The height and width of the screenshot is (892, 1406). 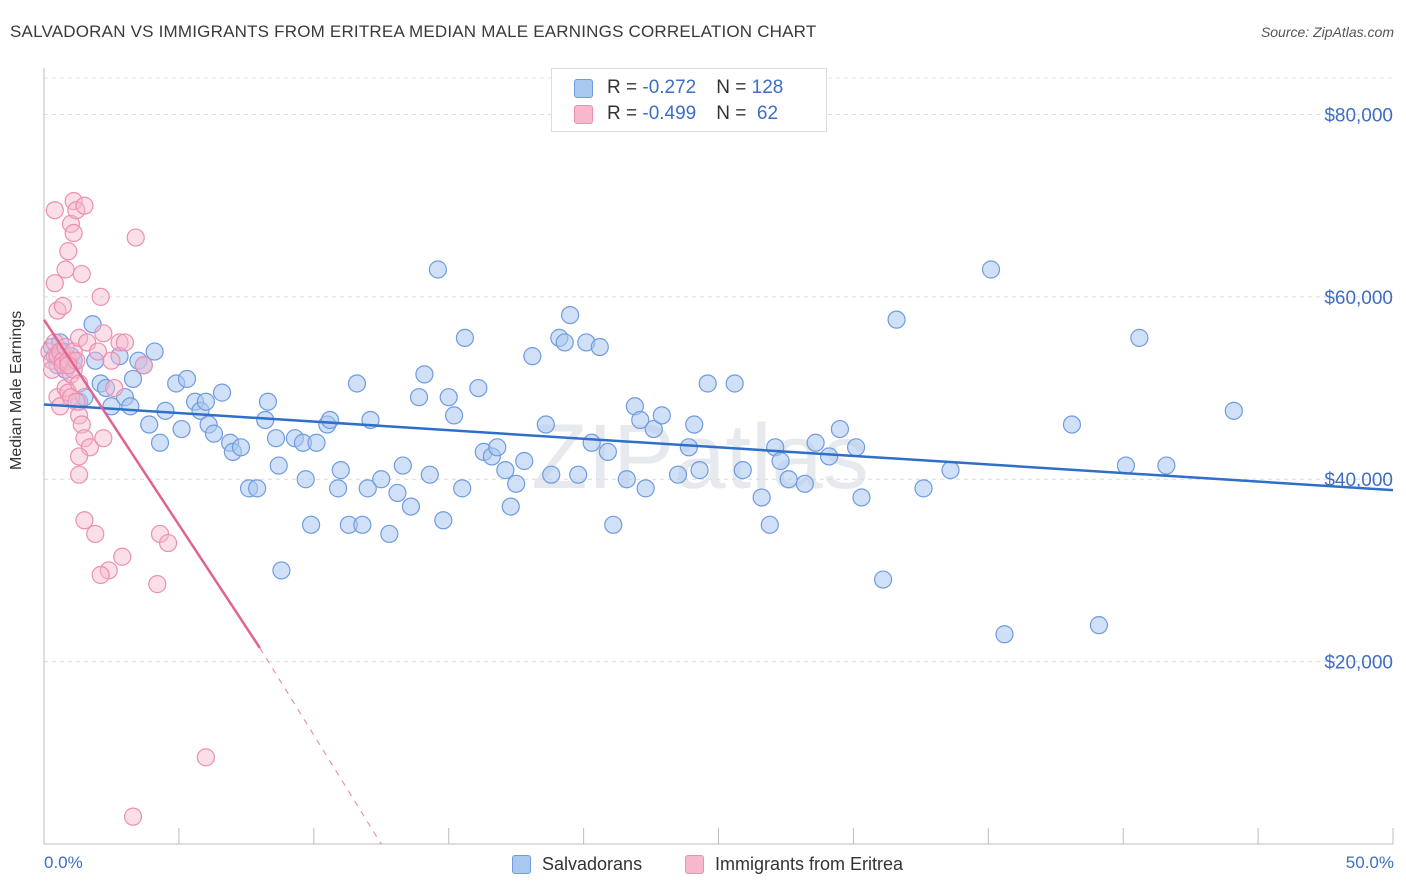 What do you see at coordinates (1358, 115) in the screenshot?
I see `y-tick-label-80000: $80,000` at bounding box center [1358, 115].